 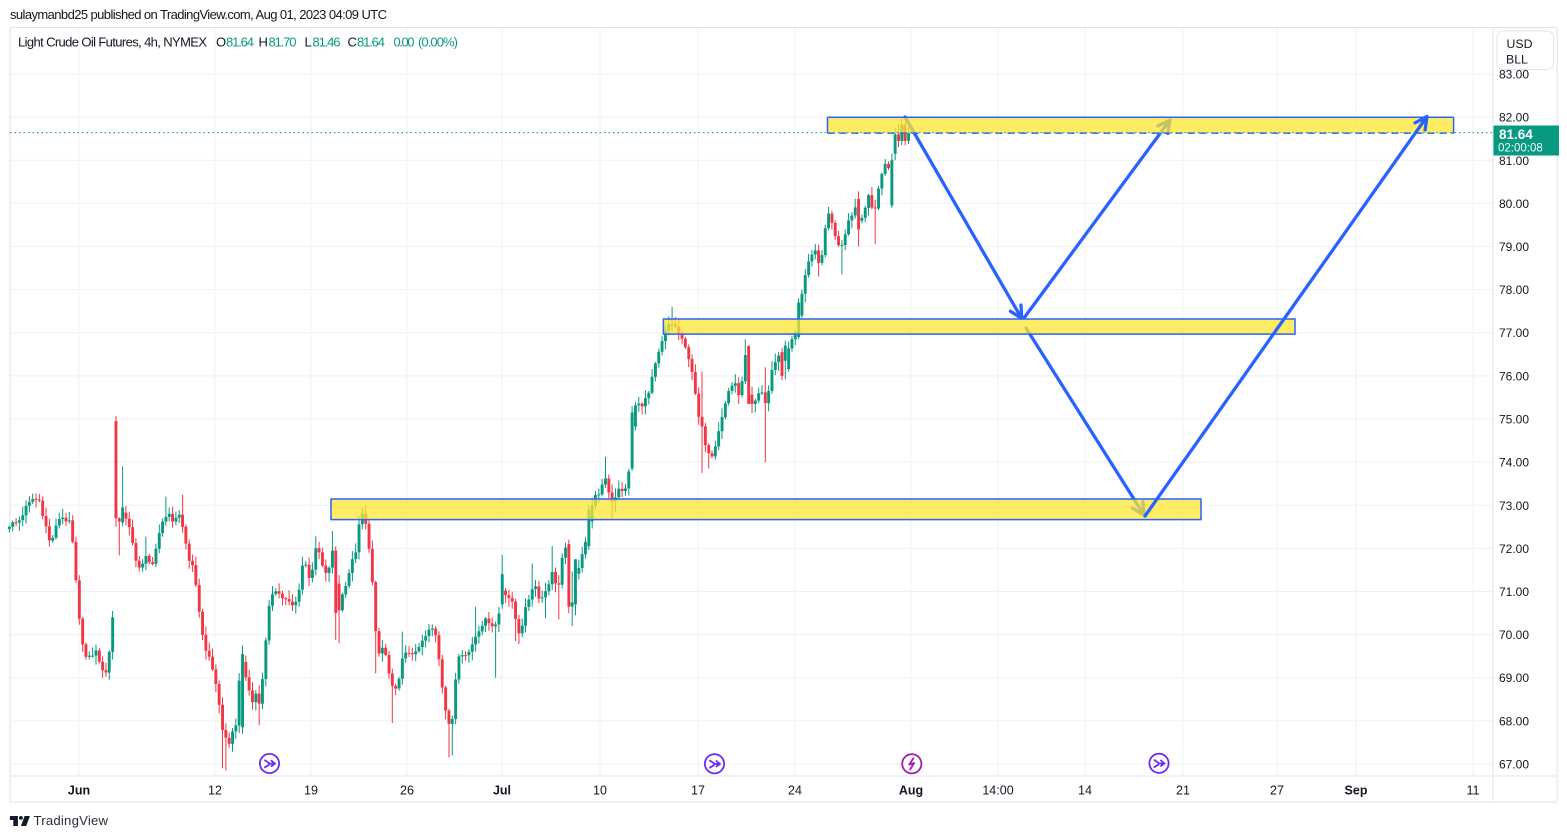 I want to click on svg-text: (0.00%), so click(x=438, y=42).